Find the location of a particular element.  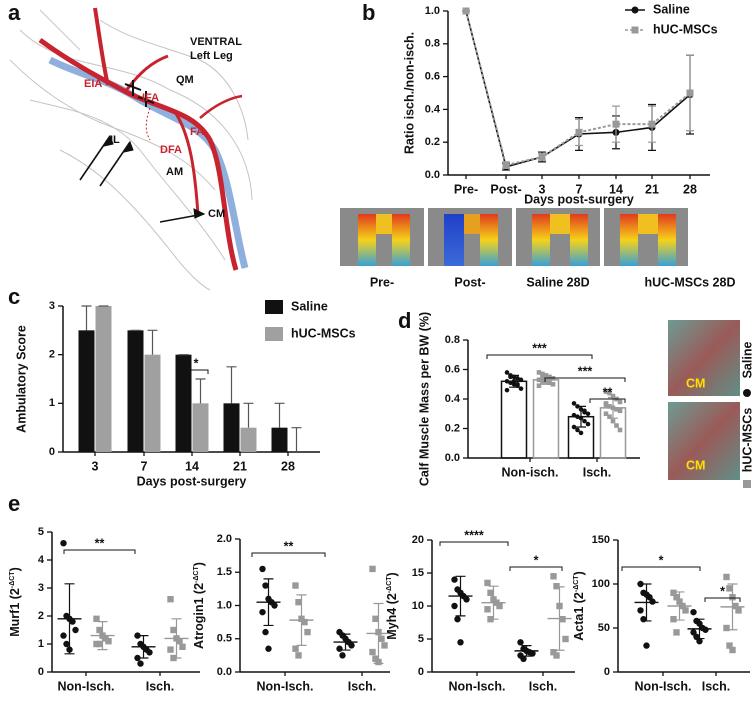

y-tick-label: 50 is located at coordinates (604, 628).